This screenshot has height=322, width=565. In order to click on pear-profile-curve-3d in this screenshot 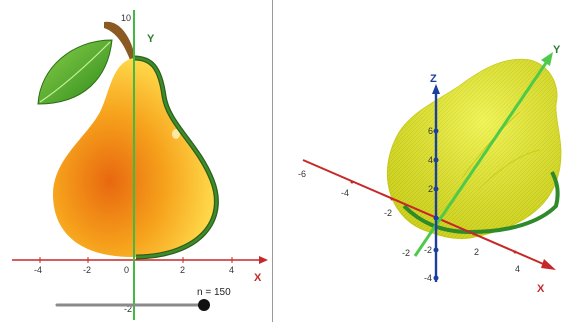, I will do `click(481, 203)`.